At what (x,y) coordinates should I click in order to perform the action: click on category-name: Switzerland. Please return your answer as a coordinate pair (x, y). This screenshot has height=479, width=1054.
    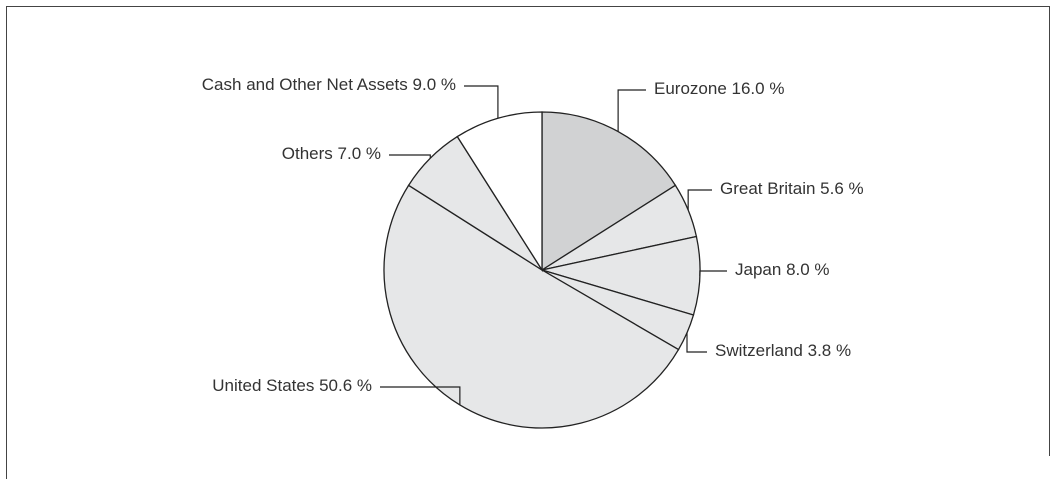
    Looking at the image, I should click on (759, 350).